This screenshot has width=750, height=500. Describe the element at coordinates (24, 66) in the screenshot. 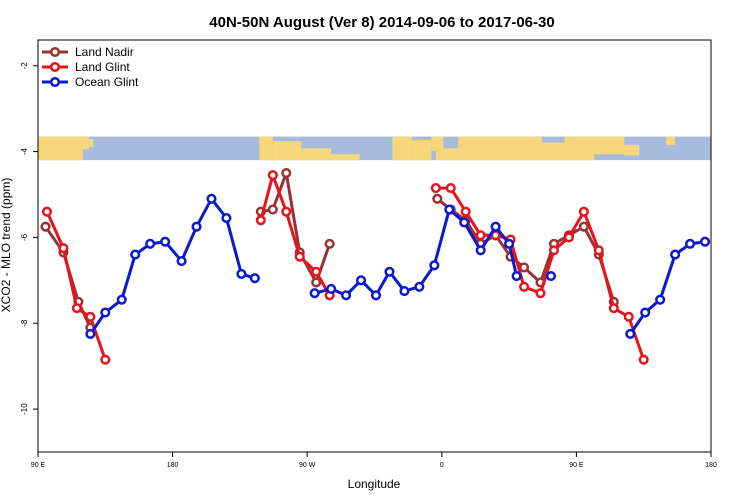

I see `y-tick-label: -2` at that location.